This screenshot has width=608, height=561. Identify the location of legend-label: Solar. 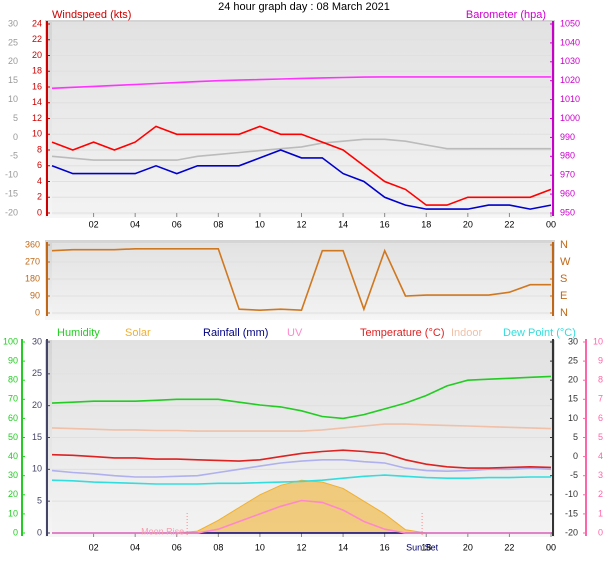
(138, 333).